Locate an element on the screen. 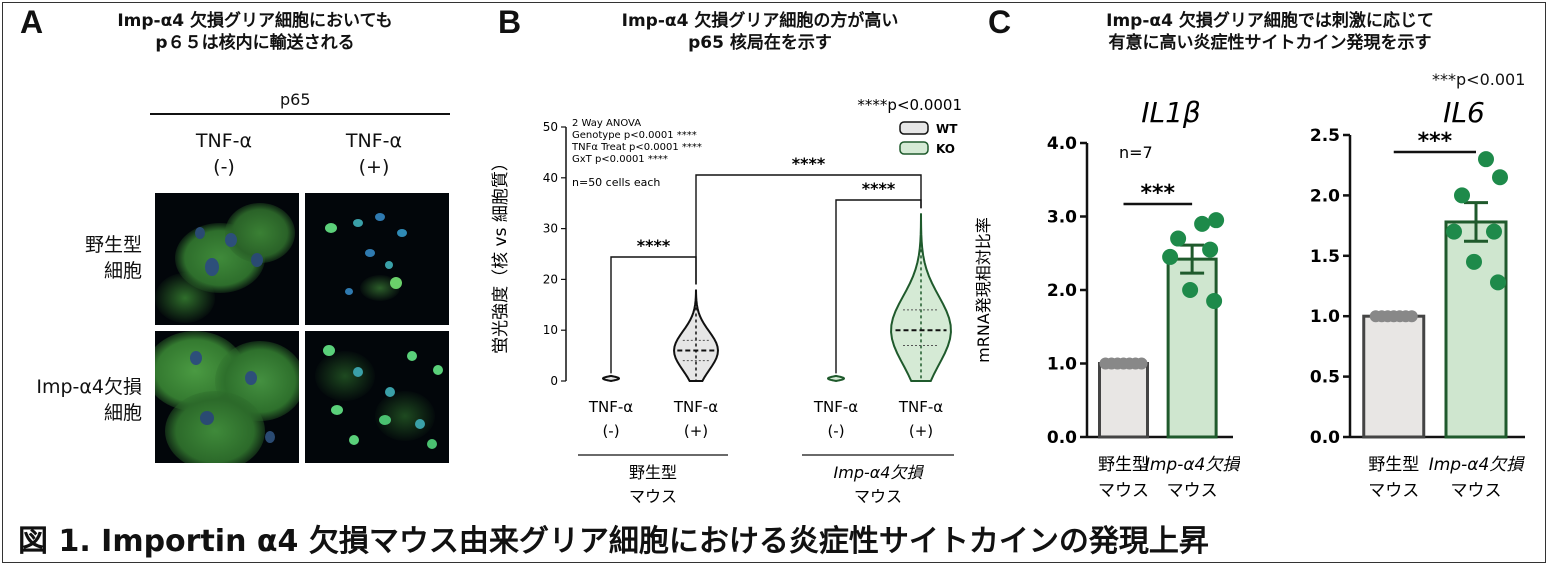 The width and height of the screenshot is (1550, 567). group-label-line1: Imp-α4欠損 is located at coordinates (879, 472).